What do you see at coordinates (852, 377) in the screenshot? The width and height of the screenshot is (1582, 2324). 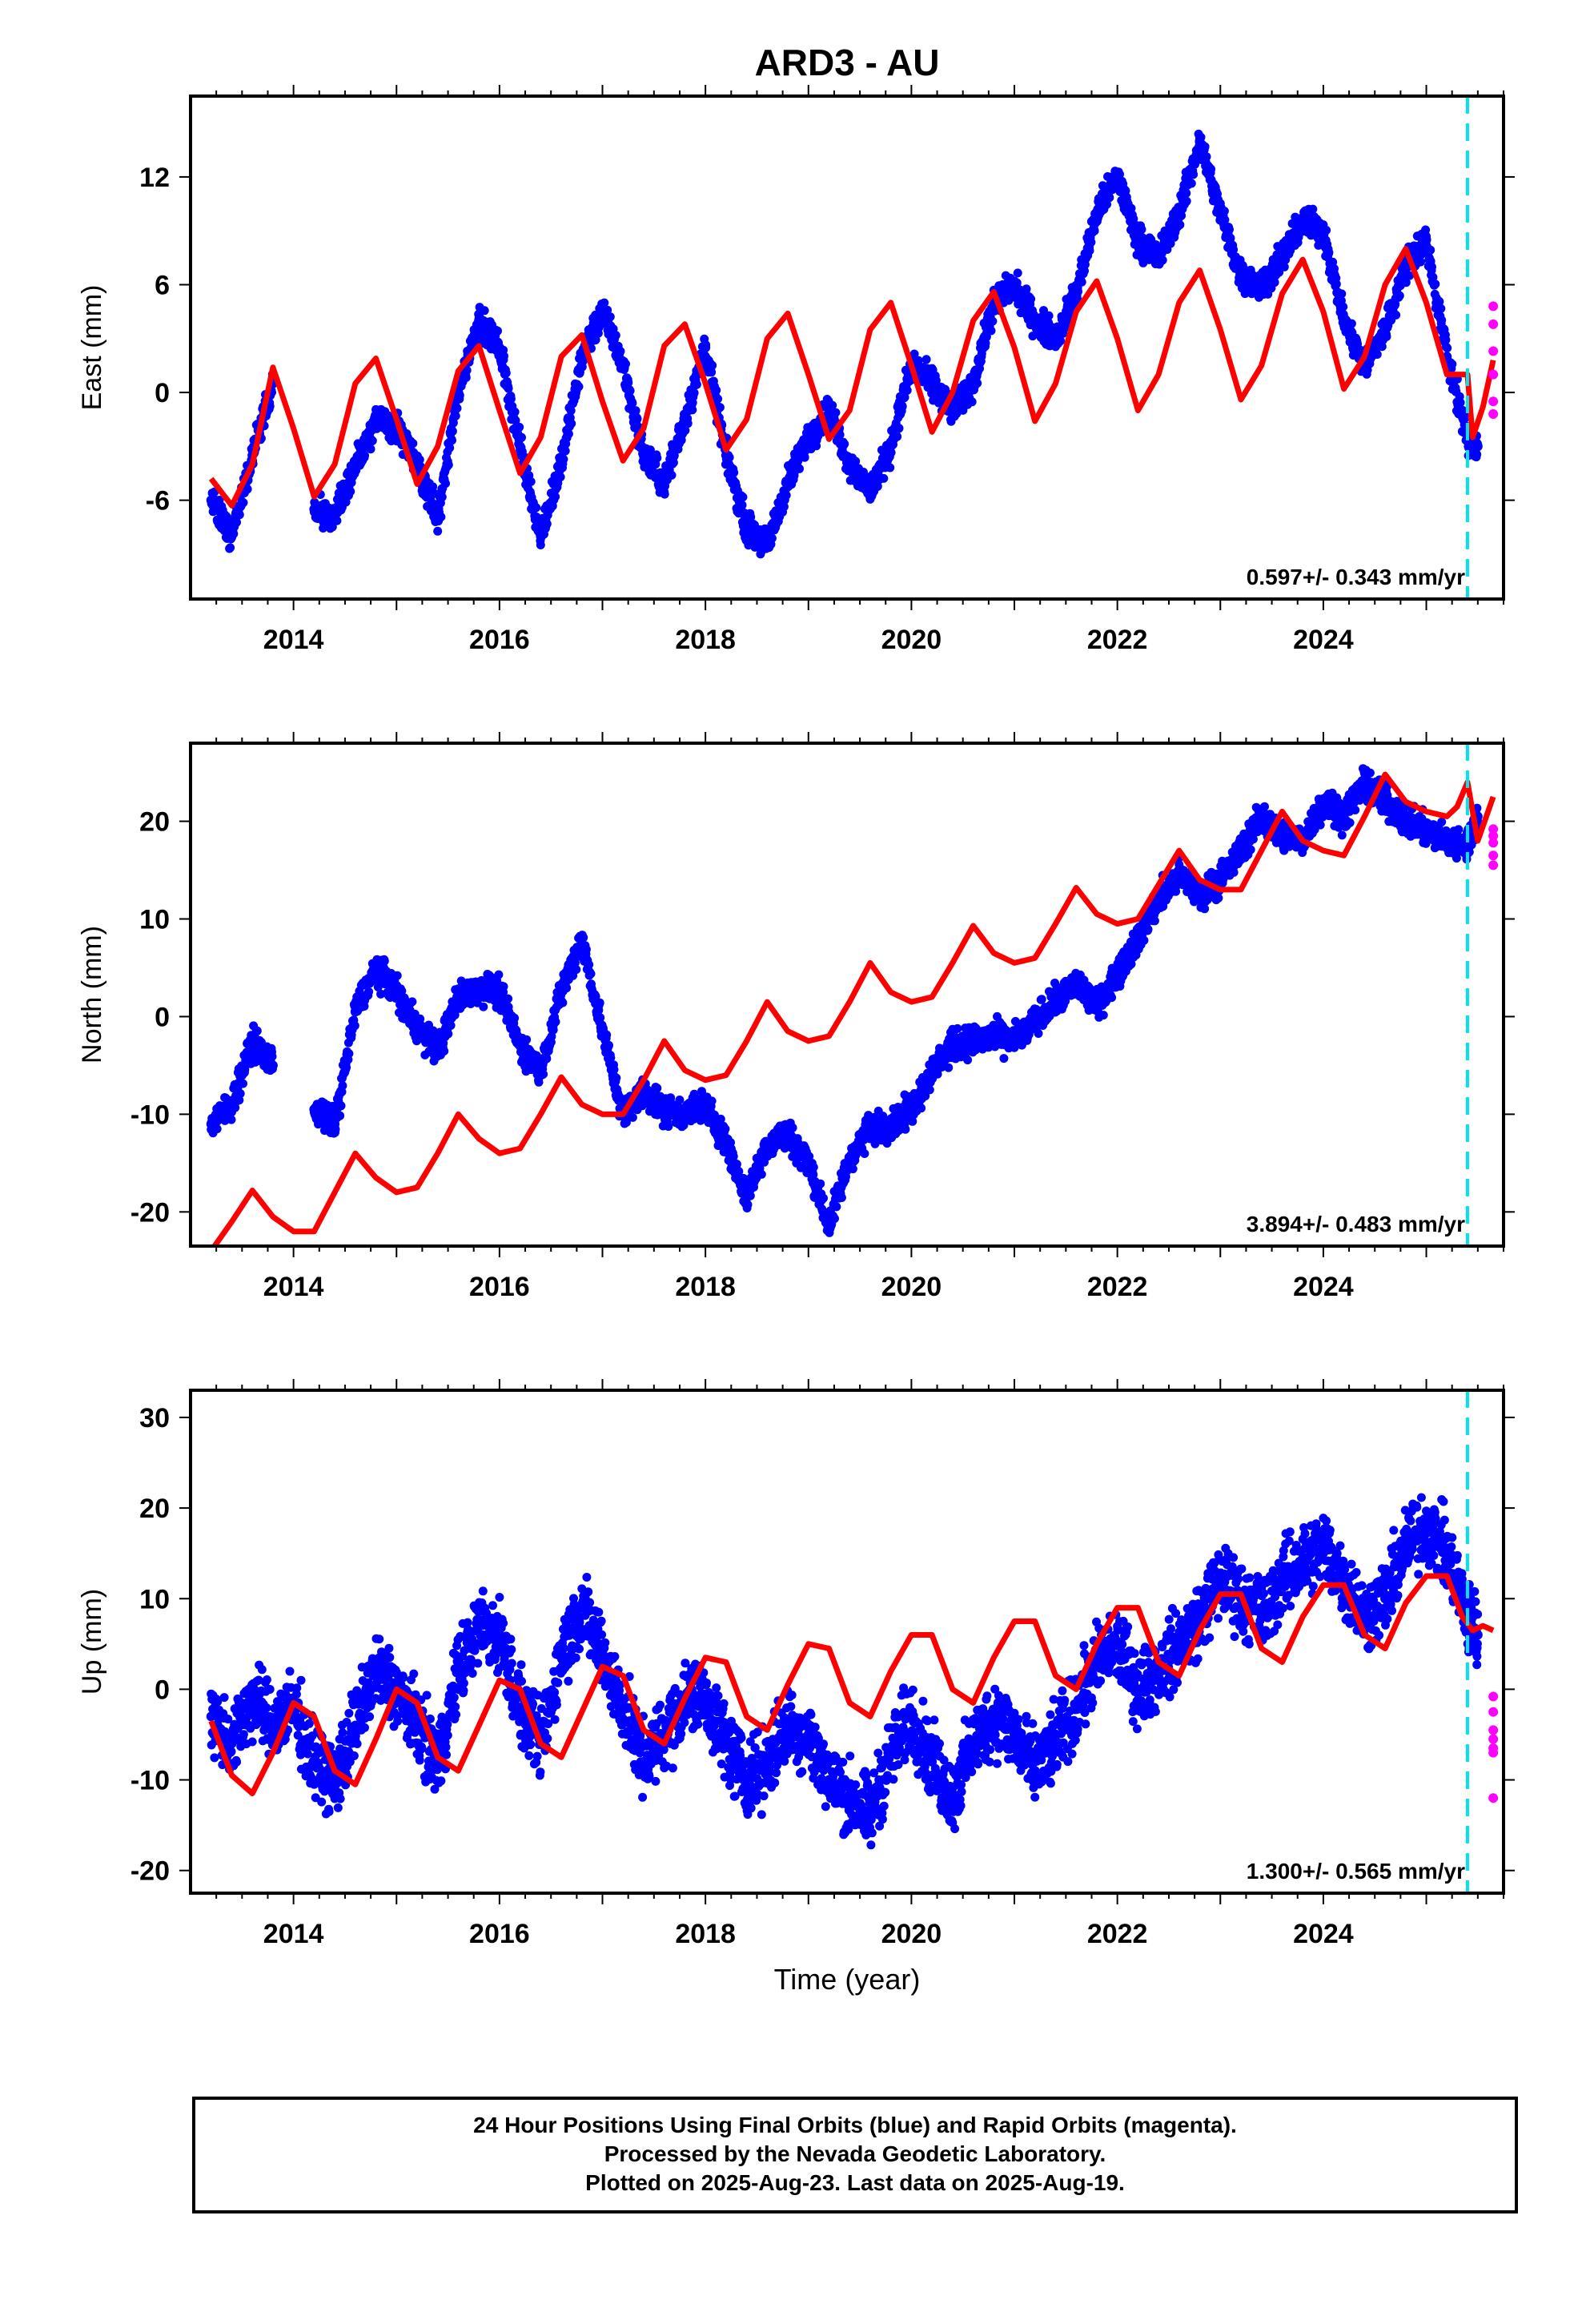 I see `model-fit-line-east` at bounding box center [852, 377].